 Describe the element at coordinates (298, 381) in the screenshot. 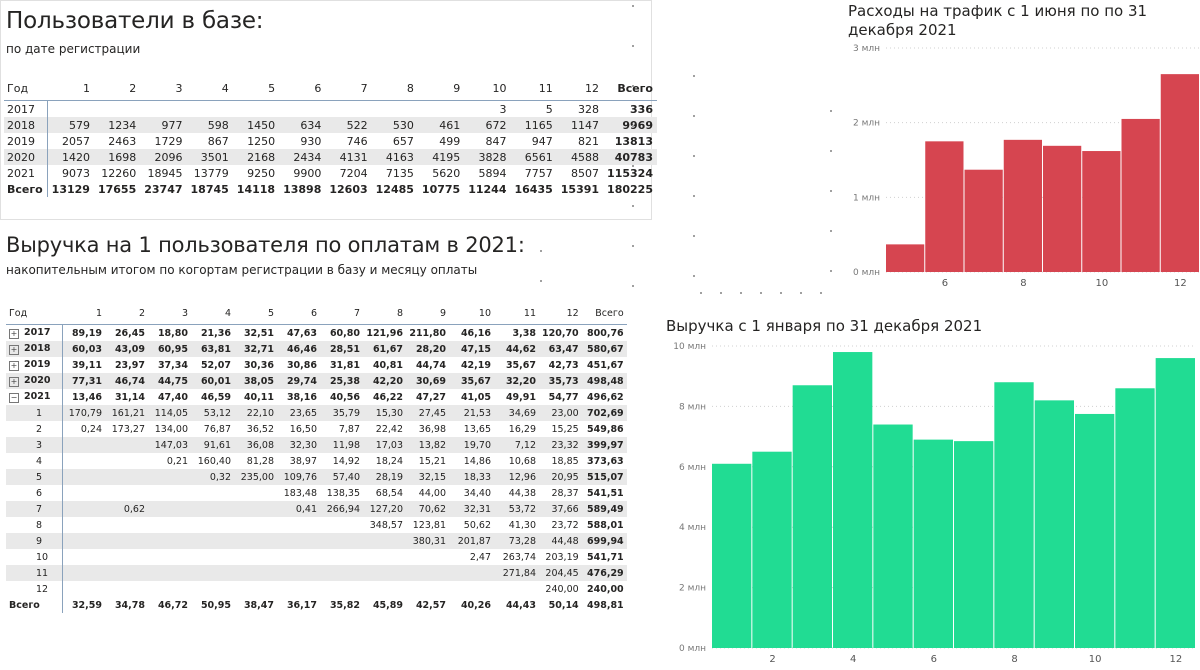

I see `table-cell: 29,74` at that location.